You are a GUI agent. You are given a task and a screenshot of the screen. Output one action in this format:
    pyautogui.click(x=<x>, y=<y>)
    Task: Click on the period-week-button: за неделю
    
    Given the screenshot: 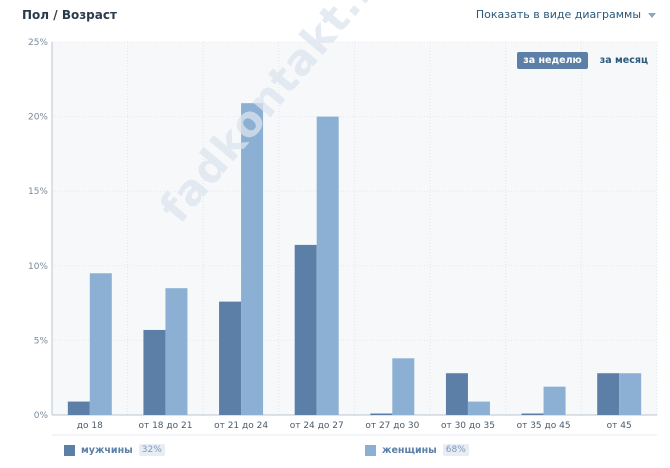 What is the action you would take?
    pyautogui.click(x=552, y=60)
    